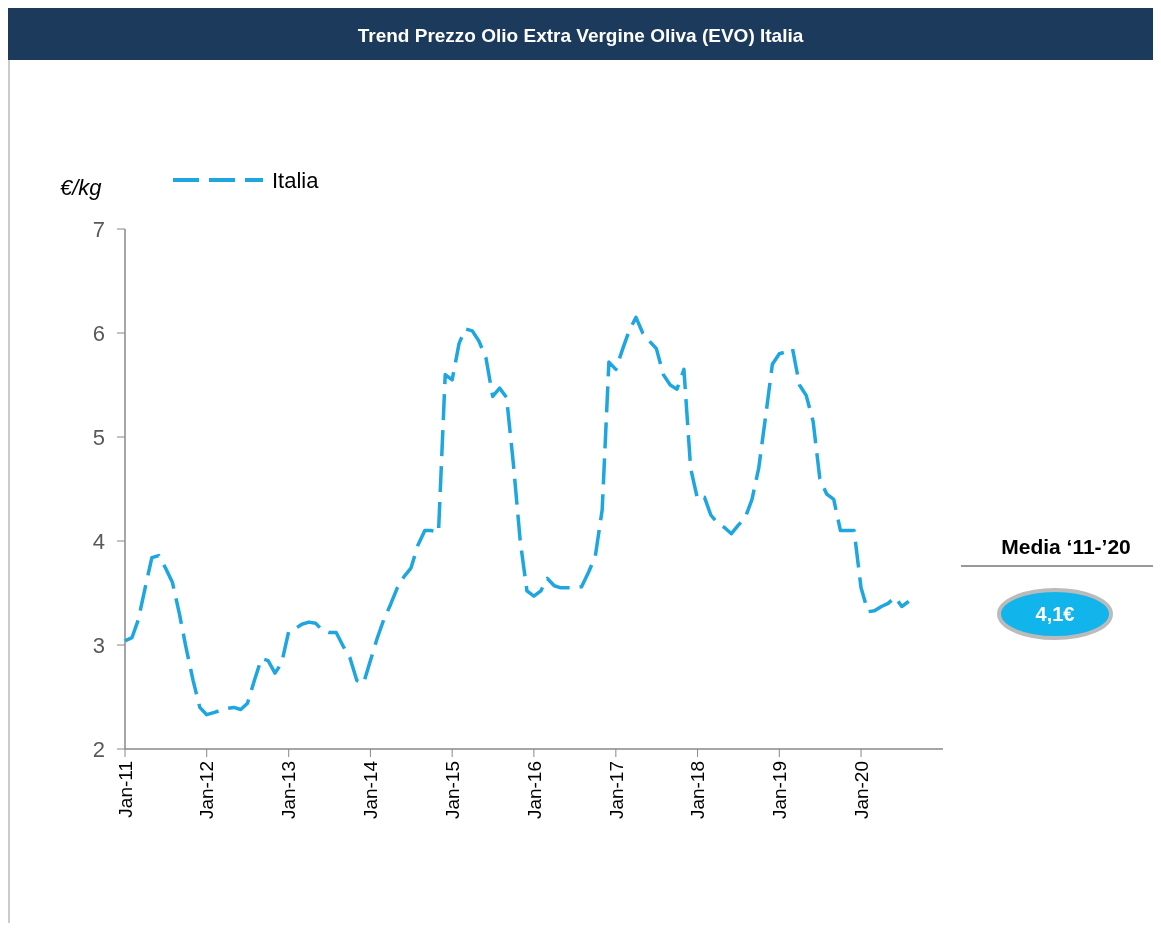 The height and width of the screenshot is (931, 1161). Describe the element at coordinates (1066, 546) in the screenshot. I see `text: Media ‘11-’20` at that location.